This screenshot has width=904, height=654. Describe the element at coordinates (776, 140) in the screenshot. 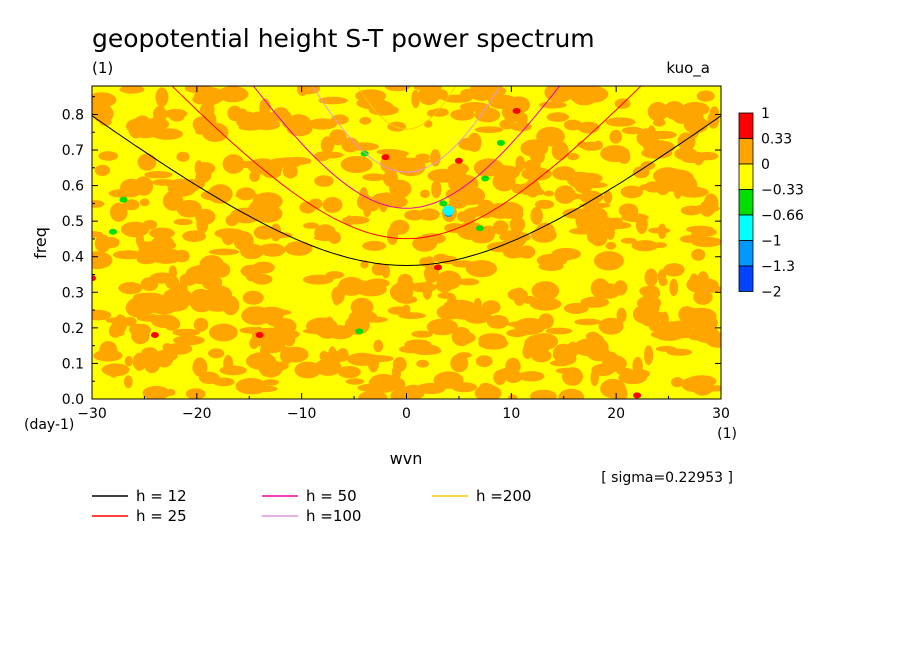

I see `colorbar-label: 0.33` at that location.